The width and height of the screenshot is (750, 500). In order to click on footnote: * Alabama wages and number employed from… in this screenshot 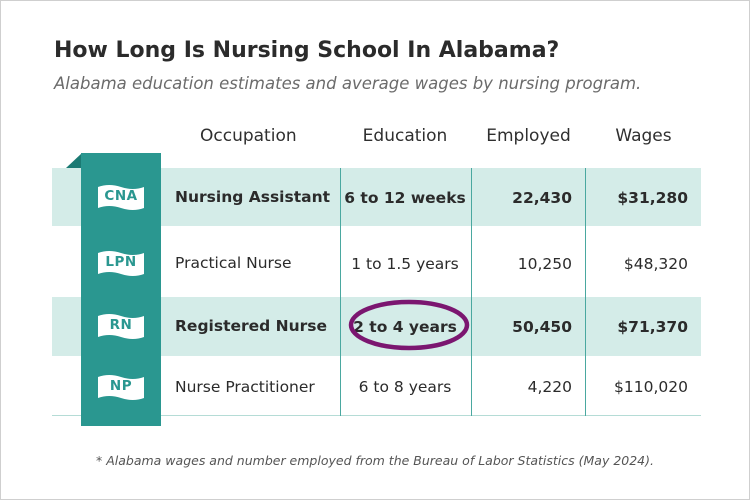, I will do `click(375, 460)`.